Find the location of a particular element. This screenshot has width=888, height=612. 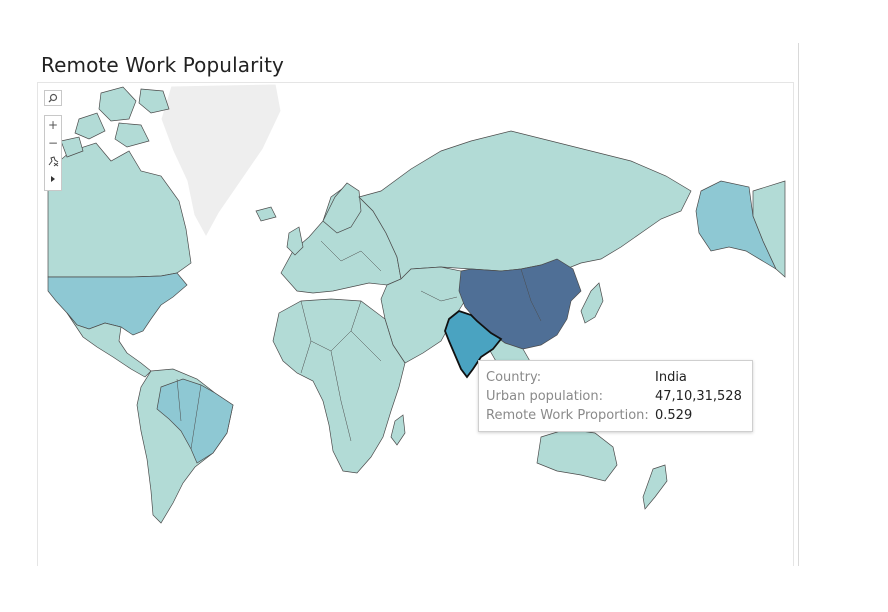

zoom-in-button: + is located at coordinates (53, 125).